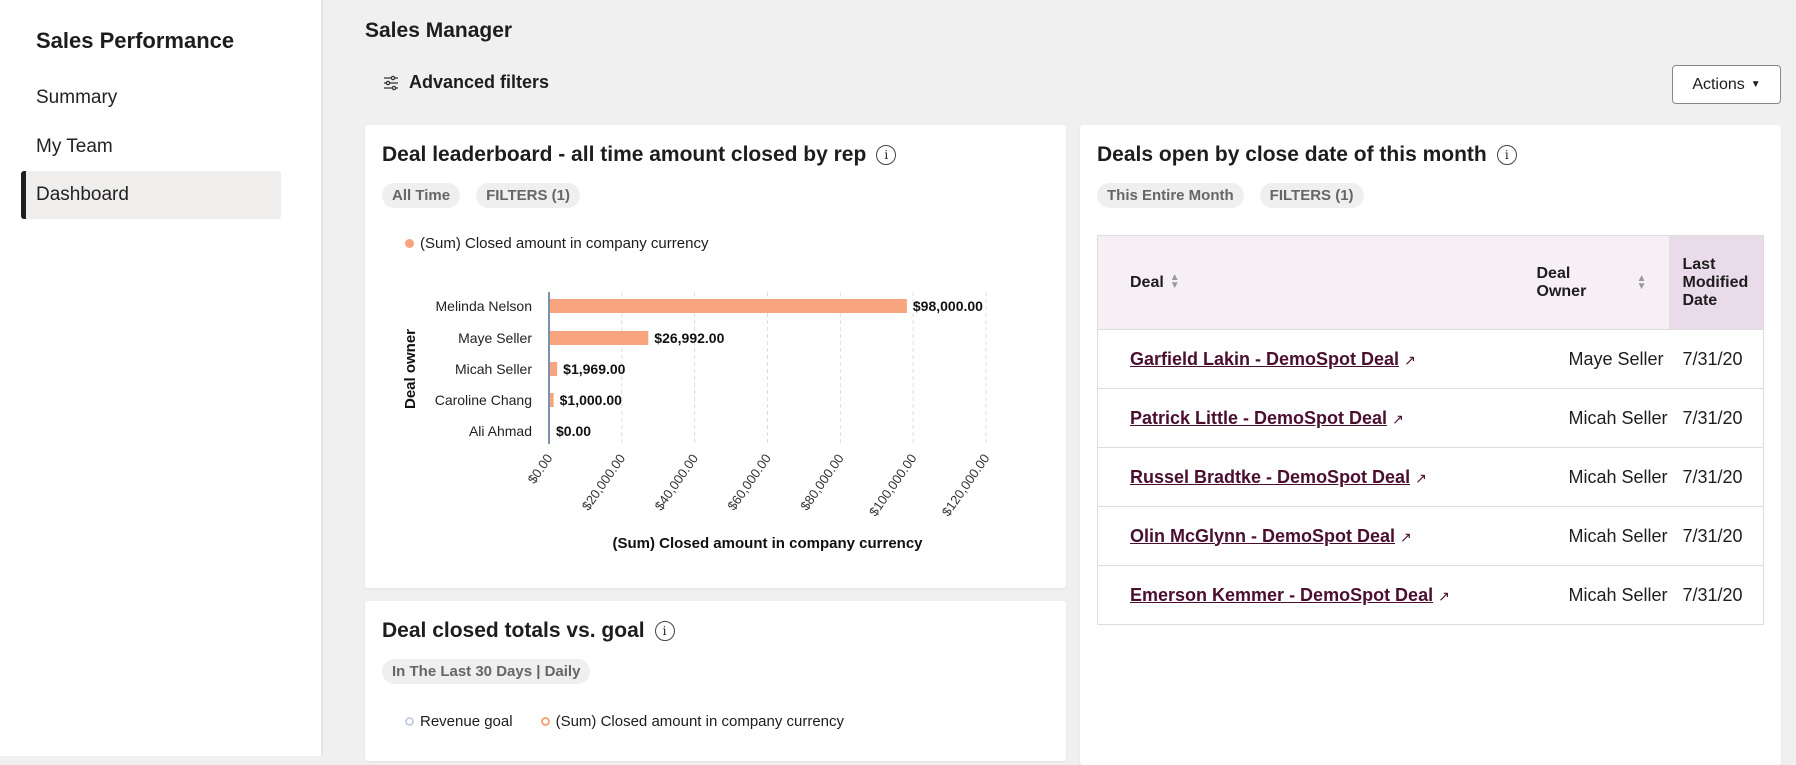 Image resolution: width=1796 pixels, height=765 pixels. Describe the element at coordinates (749, 482) in the screenshot. I see `x-tick-label: $60,000.00` at that location.